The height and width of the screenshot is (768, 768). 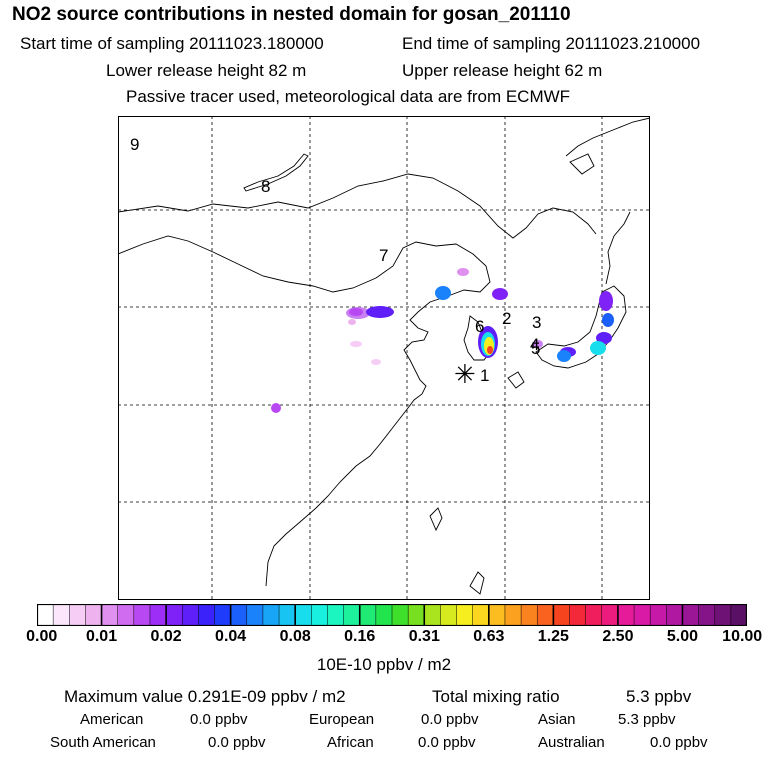 What do you see at coordinates (447, 742) in the screenshot?
I see `african-value: 0.0 ppbv` at bounding box center [447, 742].